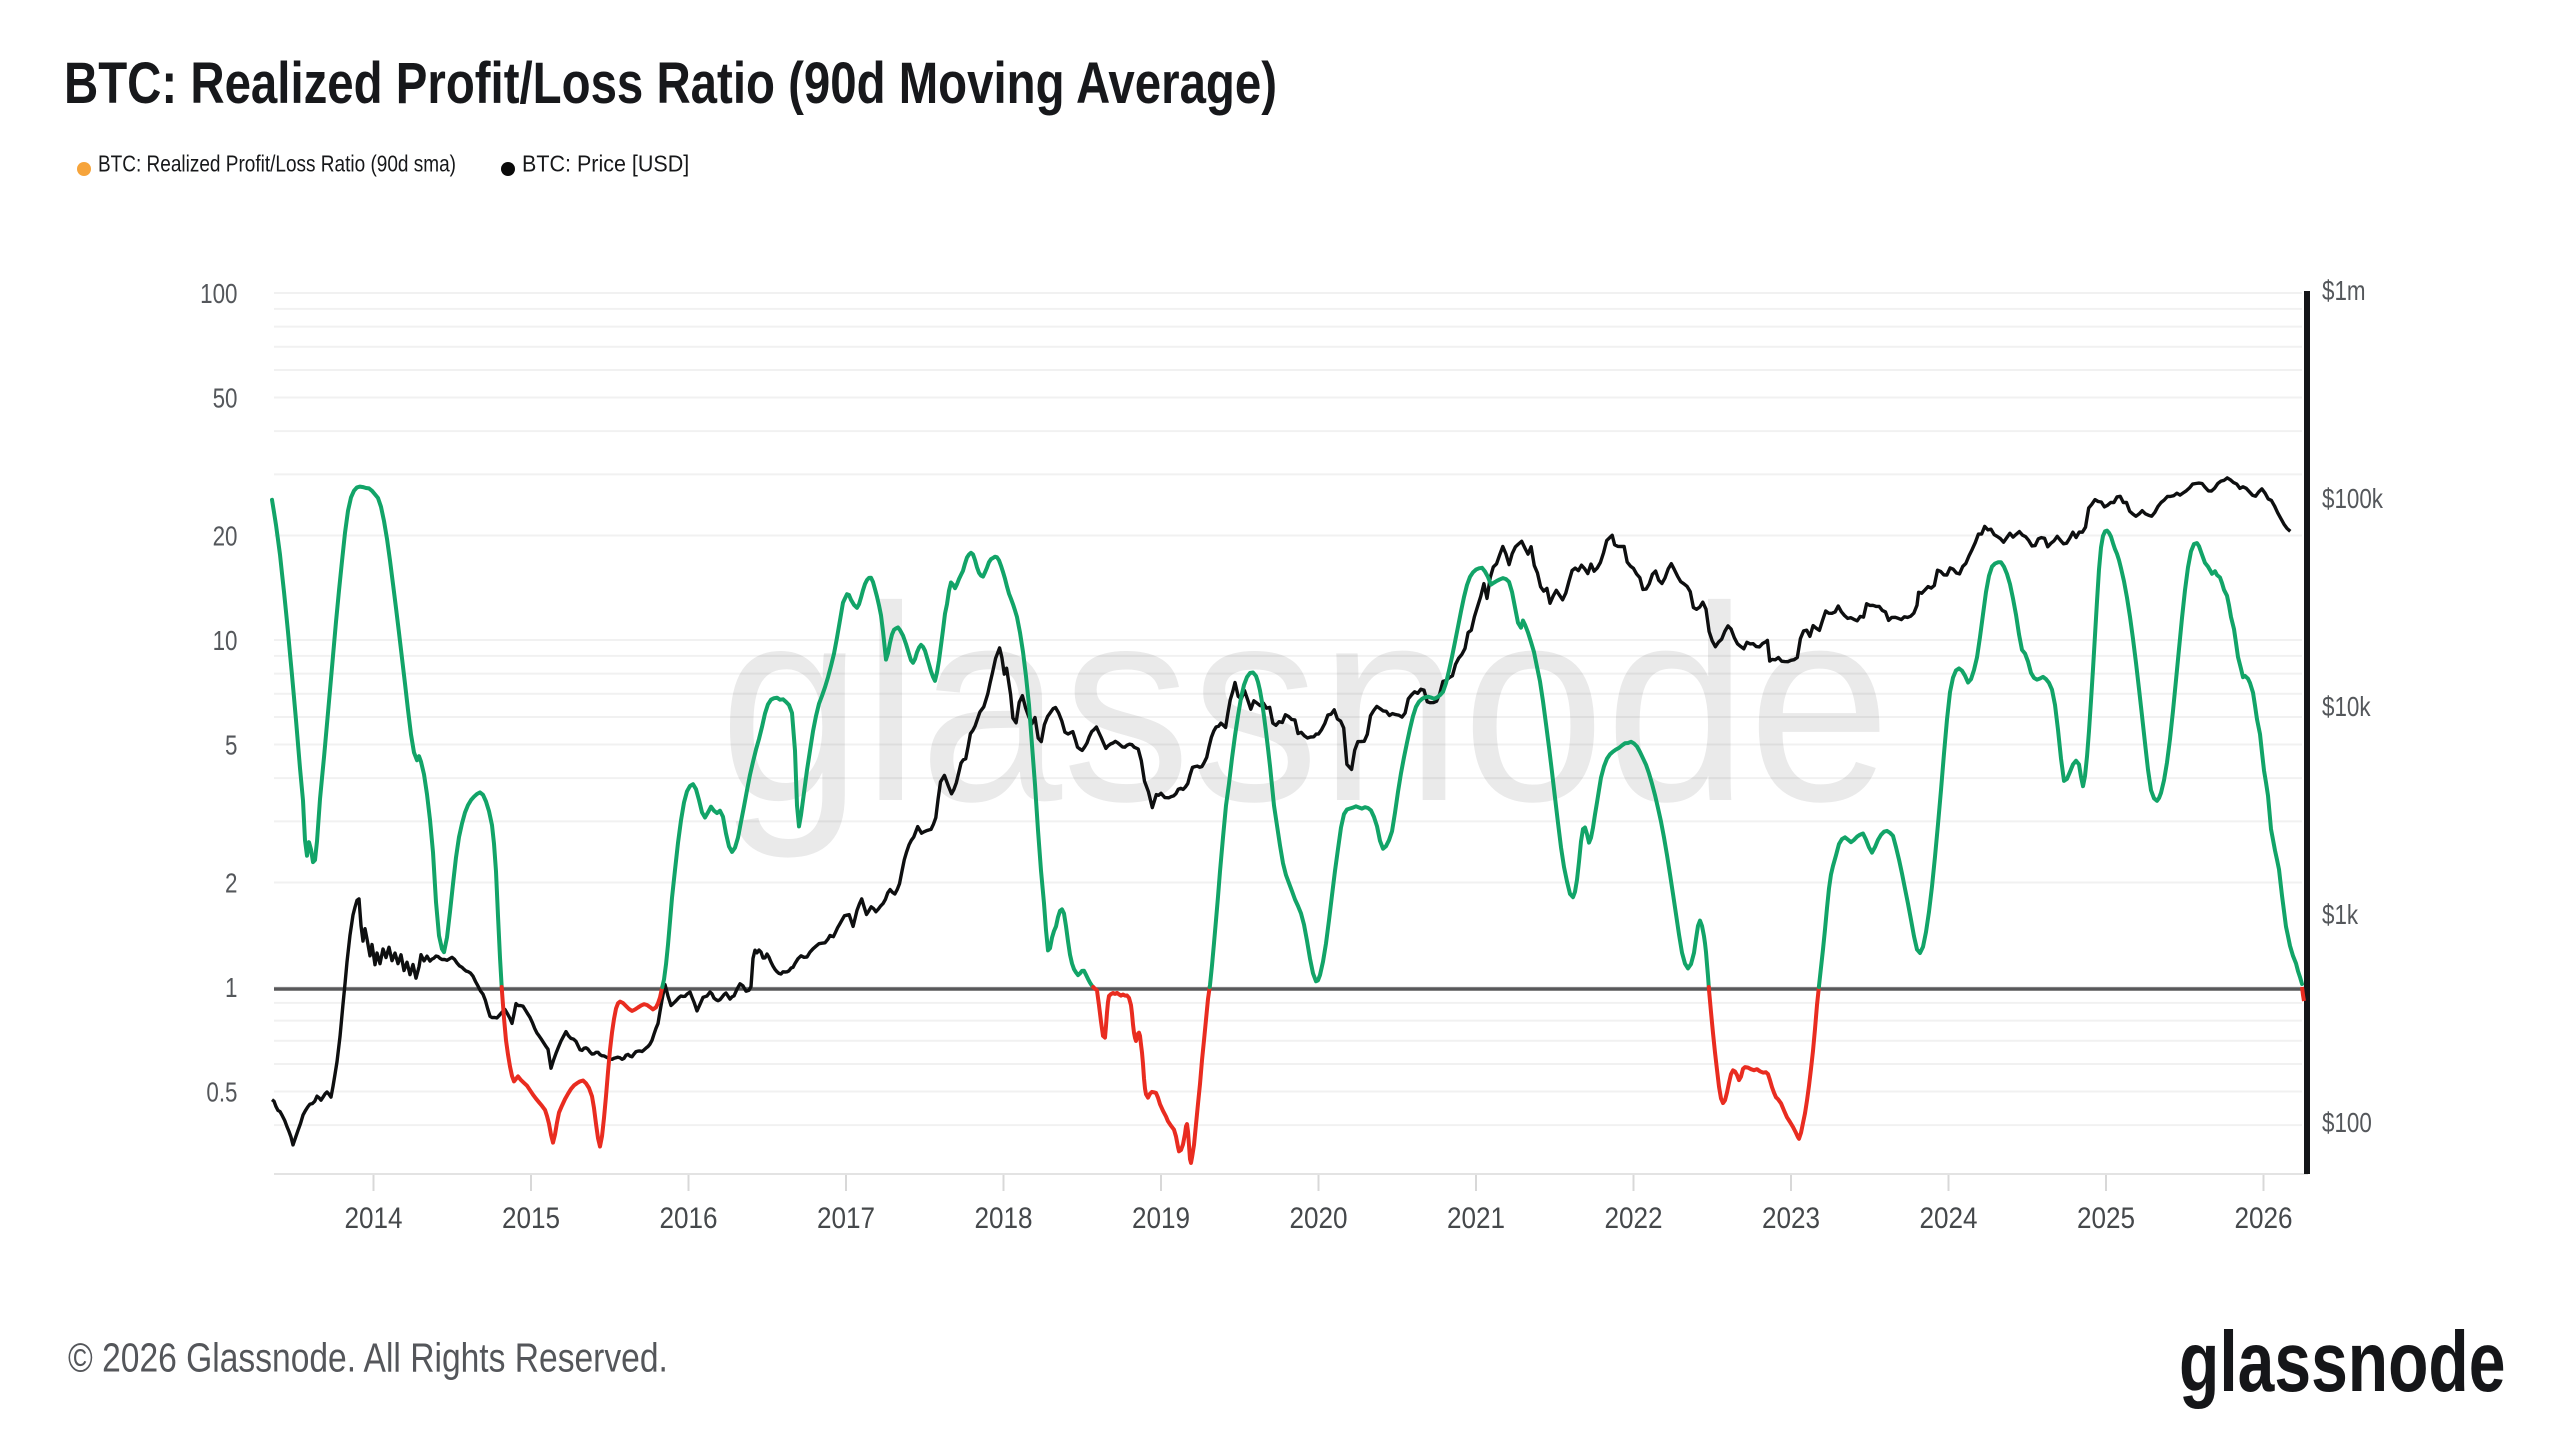 This screenshot has height=1440, width=2560. What do you see at coordinates (531, 1217) in the screenshot?
I see `svg-text: 2015` at bounding box center [531, 1217].